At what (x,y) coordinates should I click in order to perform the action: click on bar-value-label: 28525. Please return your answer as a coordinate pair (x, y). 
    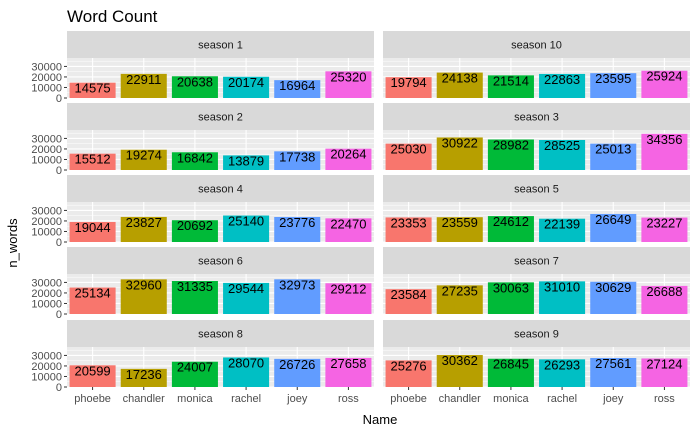
    Looking at the image, I should click on (562, 145).